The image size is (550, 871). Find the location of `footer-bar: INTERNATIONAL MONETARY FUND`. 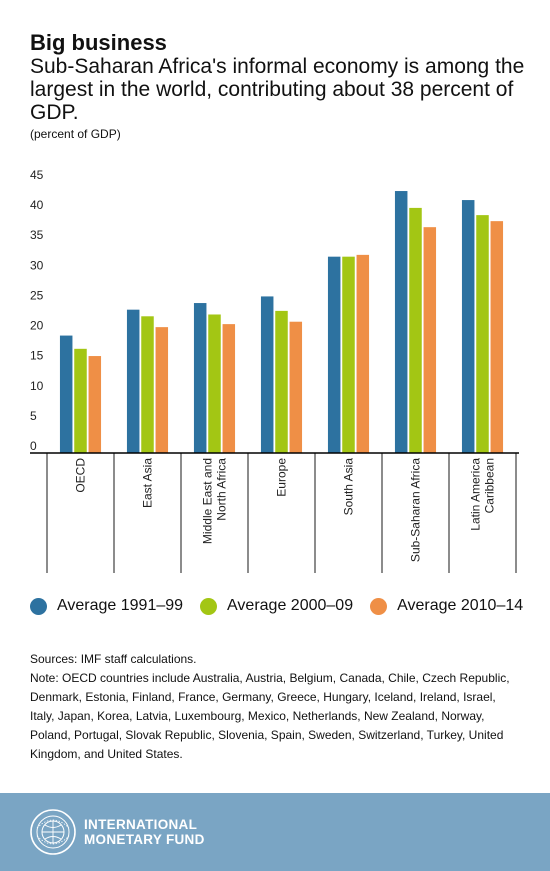

footer-bar: INTERNATIONAL MONETARY FUND is located at coordinates (275, 832).